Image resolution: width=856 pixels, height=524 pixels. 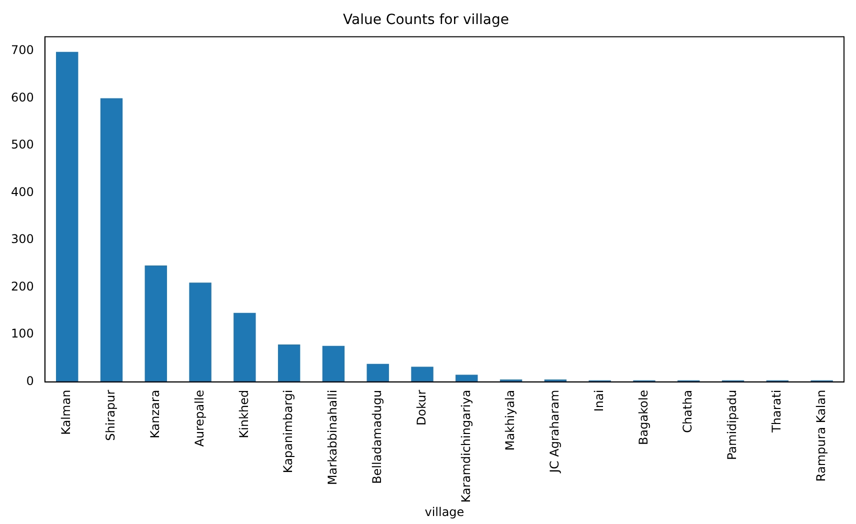 I want to click on x-tick-label: Kanzara, so click(x=155, y=414).